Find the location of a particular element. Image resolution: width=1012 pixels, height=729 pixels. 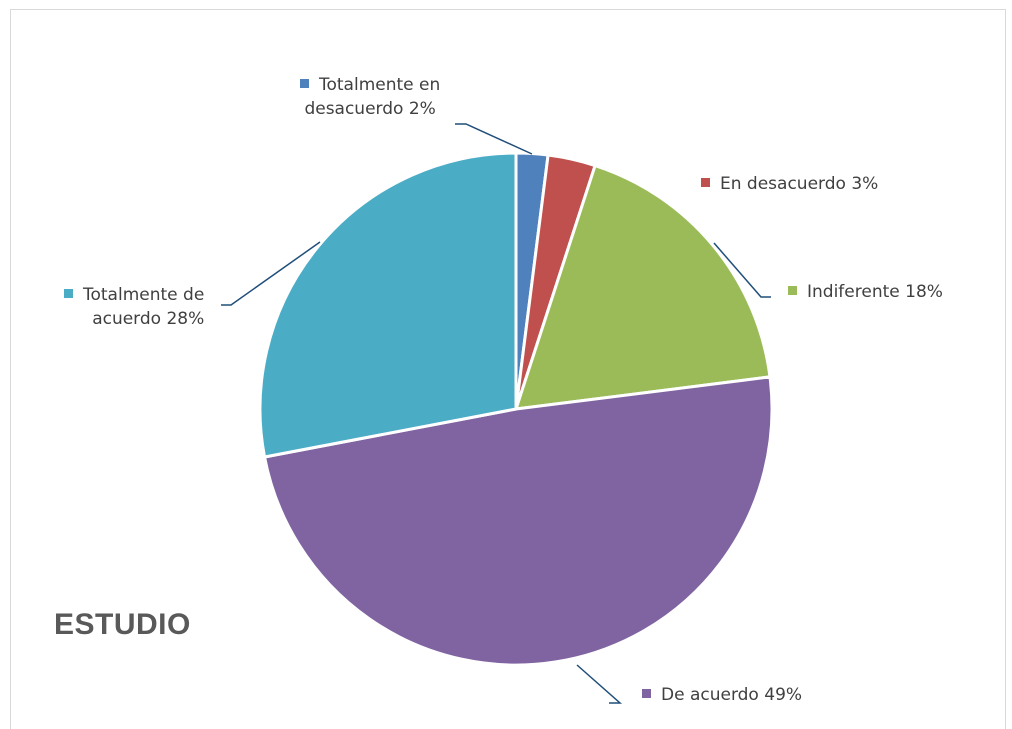

slice-label-line: Indiferente is located at coordinates (853, 292).